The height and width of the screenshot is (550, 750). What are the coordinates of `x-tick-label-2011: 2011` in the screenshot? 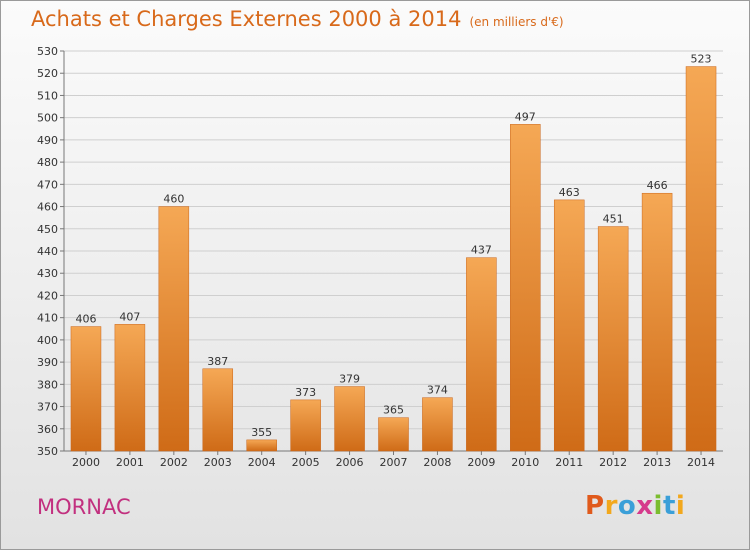 It's located at (569, 462).